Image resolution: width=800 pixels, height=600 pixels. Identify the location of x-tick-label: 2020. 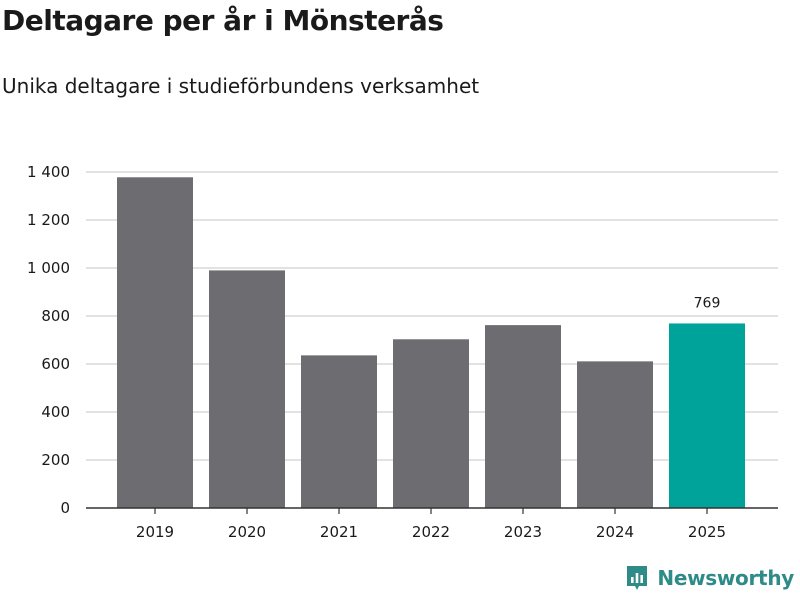
(247, 532).